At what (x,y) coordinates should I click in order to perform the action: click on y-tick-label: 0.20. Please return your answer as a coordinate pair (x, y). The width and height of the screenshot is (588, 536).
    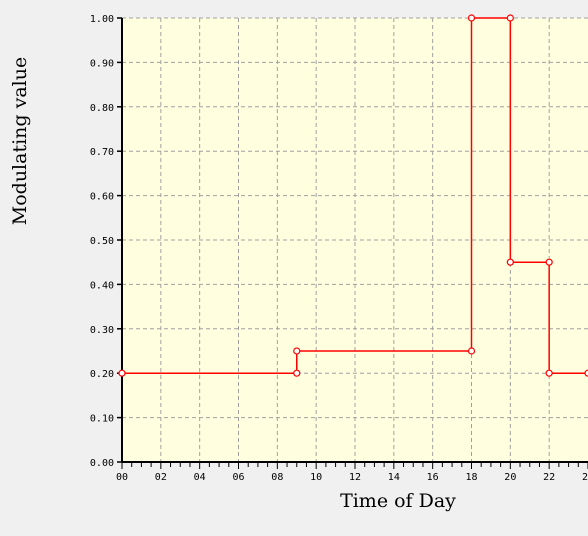
    Looking at the image, I should click on (102, 374).